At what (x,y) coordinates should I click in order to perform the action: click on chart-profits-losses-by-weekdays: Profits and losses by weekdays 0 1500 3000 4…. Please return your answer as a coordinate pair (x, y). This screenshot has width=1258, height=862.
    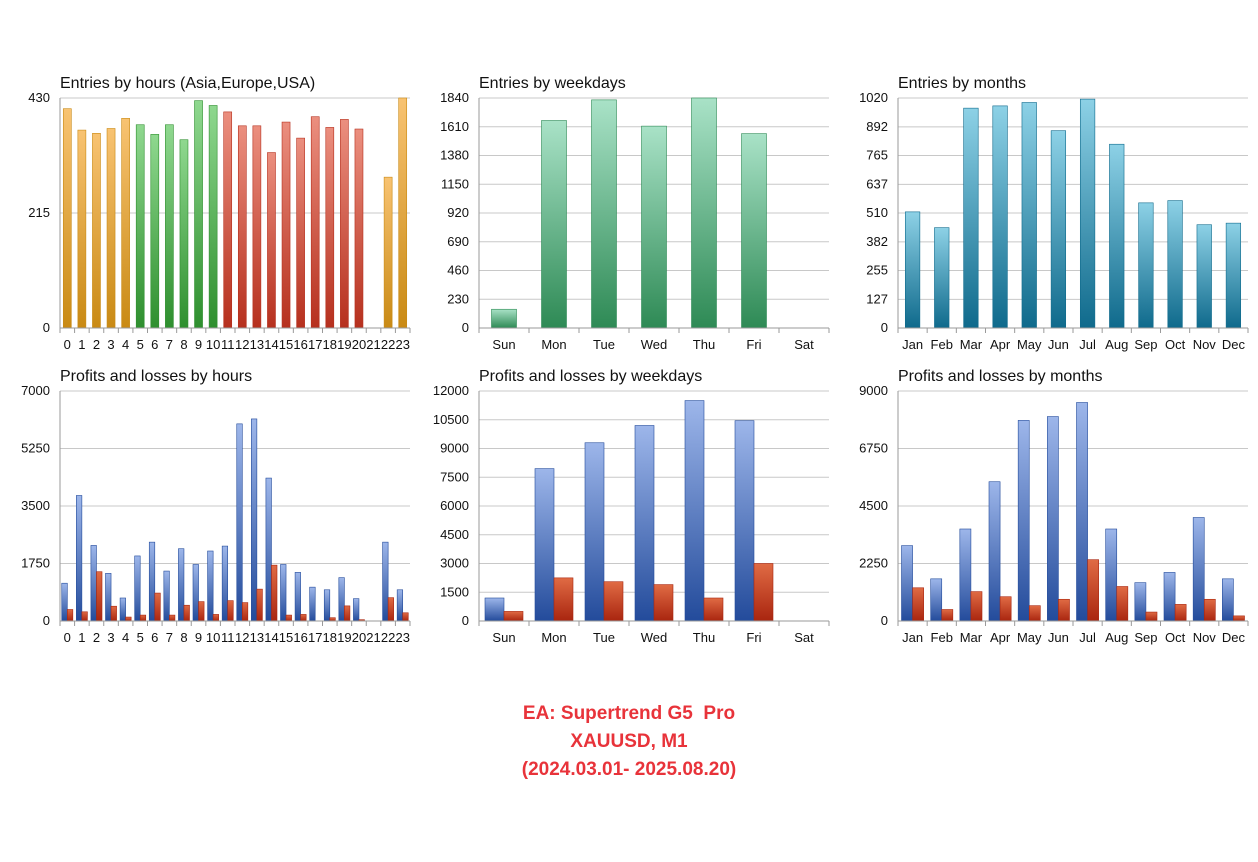
    Looking at the image, I should click on (629, 513).